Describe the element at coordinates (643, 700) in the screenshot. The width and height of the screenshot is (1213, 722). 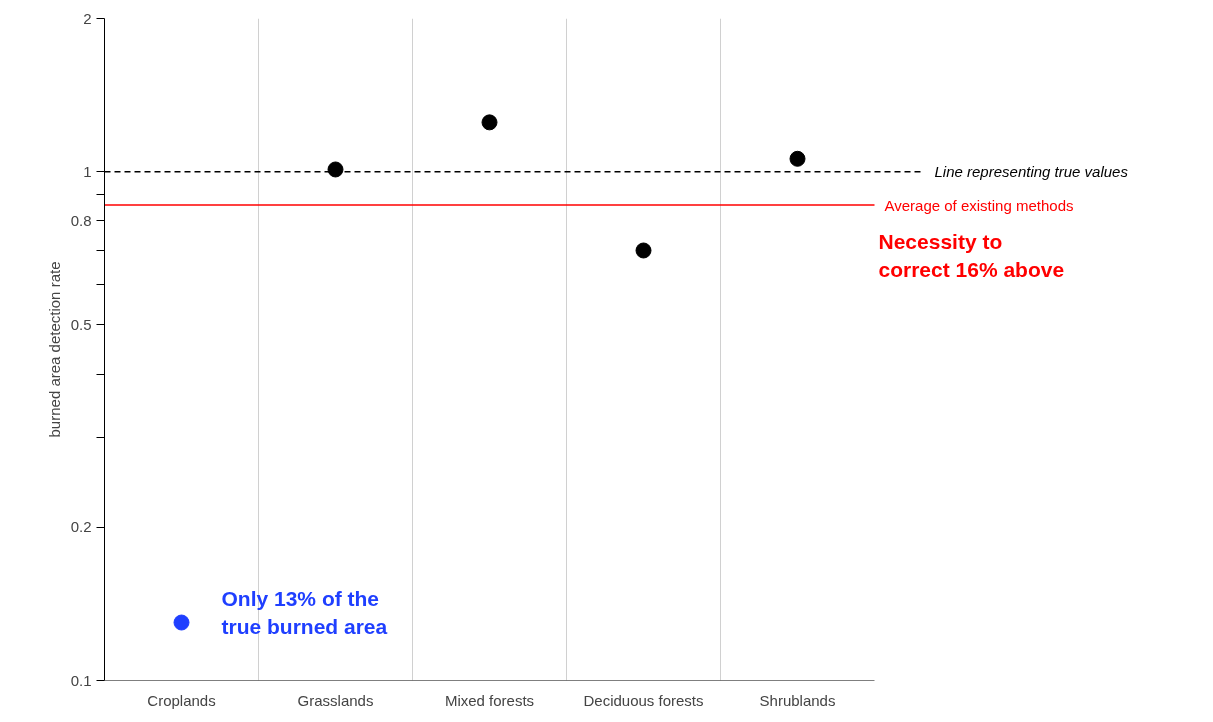
I see `x-tick-label: Deciduous forests` at that location.